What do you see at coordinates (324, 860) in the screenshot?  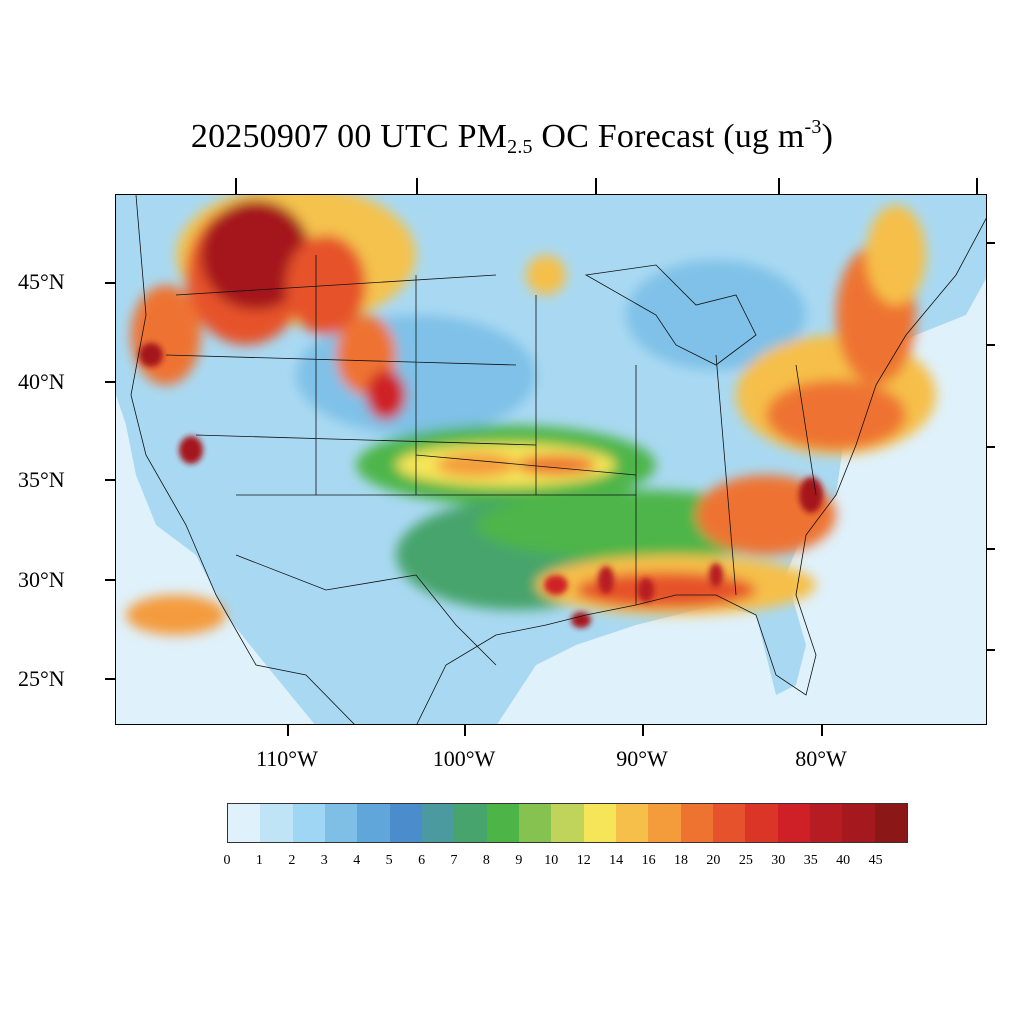 I see `colorbar-label: 3` at bounding box center [324, 860].